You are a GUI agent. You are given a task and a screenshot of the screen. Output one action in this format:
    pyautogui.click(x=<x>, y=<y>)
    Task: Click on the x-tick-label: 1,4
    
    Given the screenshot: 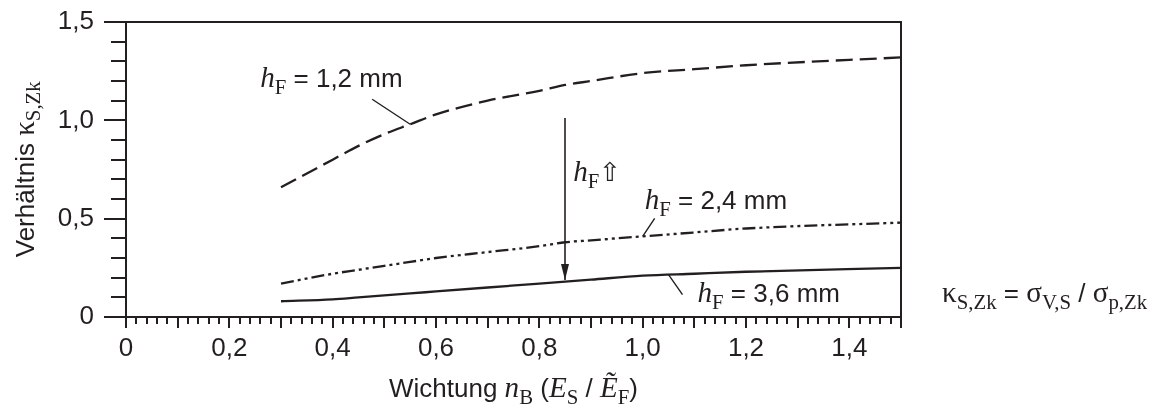 What is the action you would take?
    pyautogui.click(x=849, y=346)
    